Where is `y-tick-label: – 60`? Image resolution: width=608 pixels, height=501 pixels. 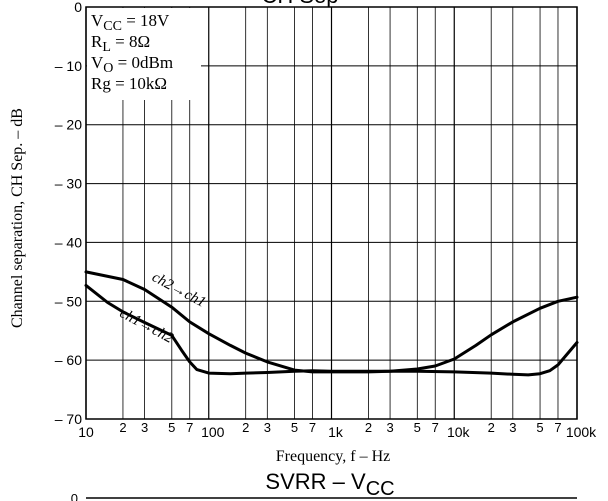 y-tick-label: – 60 is located at coordinates (68, 360).